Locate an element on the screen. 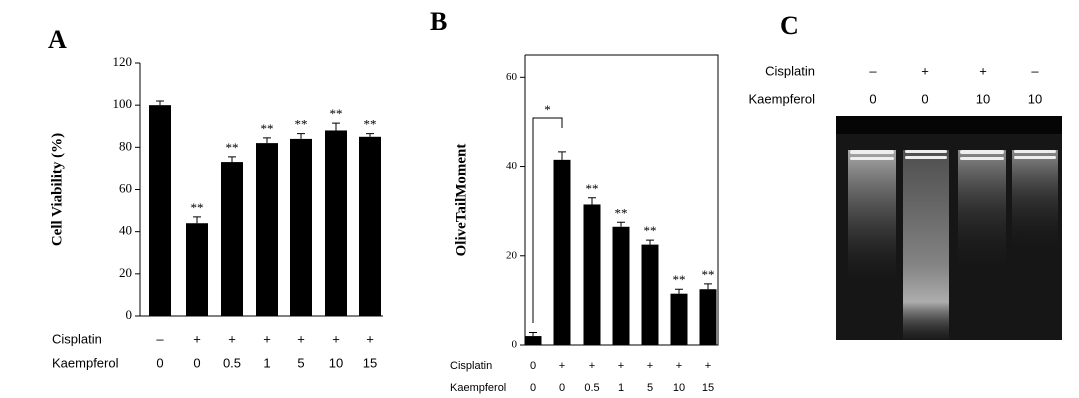 This screenshot has width=1079, height=398. panel-label: A is located at coordinates (57, 39).